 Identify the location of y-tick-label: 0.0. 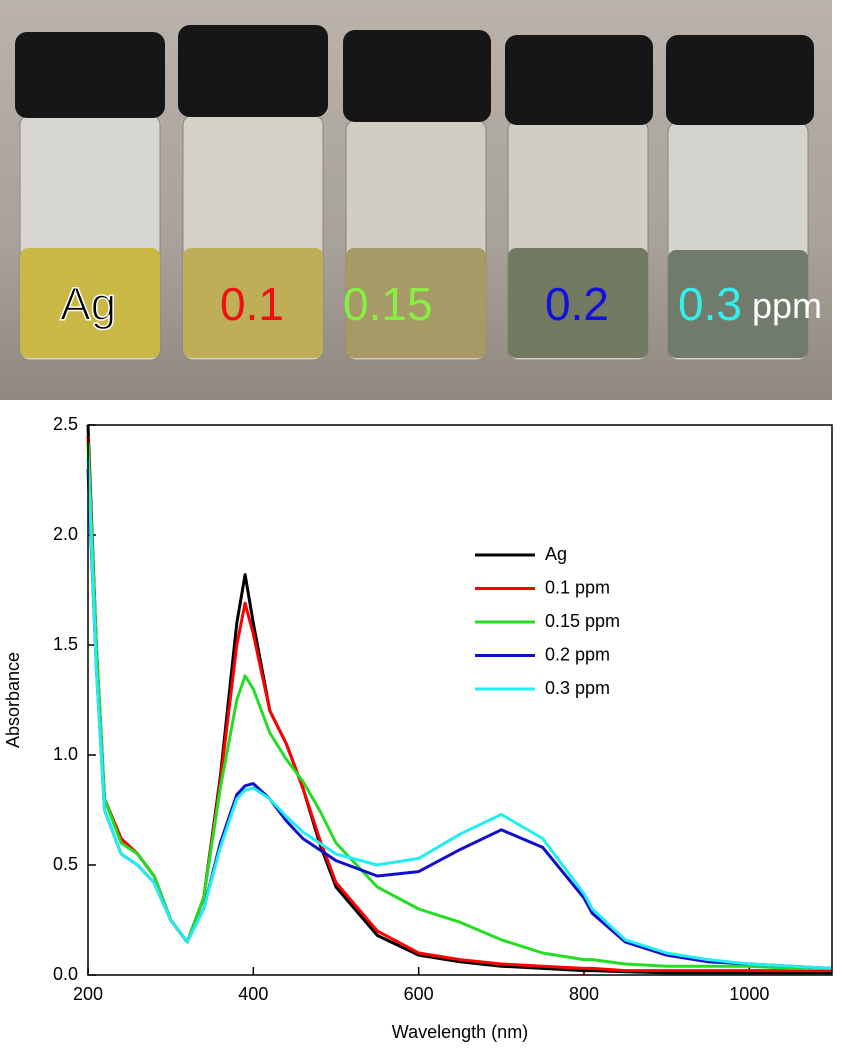
(65, 974).